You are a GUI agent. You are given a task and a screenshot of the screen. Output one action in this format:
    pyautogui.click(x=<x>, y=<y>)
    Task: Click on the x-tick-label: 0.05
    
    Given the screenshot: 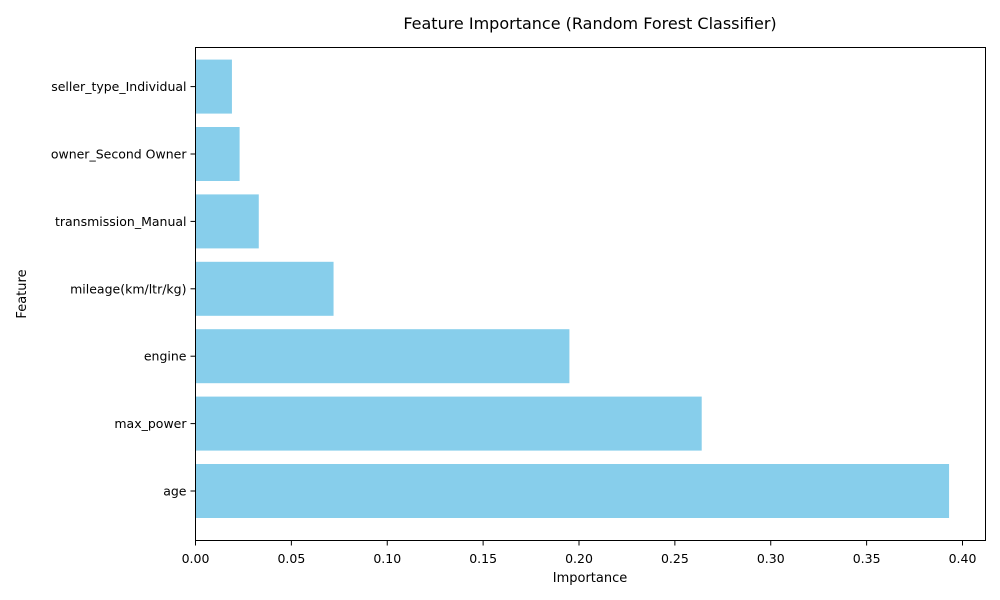 What is the action you would take?
    pyautogui.click(x=291, y=558)
    